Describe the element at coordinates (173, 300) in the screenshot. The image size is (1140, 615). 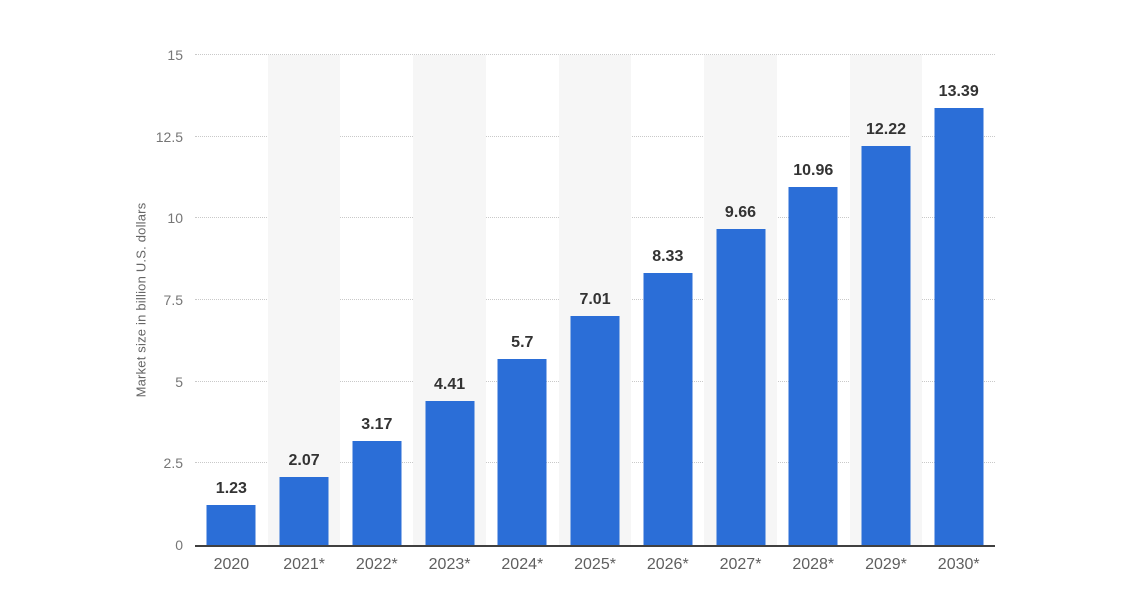
I see `y-tick-label: 7.5` at that location.